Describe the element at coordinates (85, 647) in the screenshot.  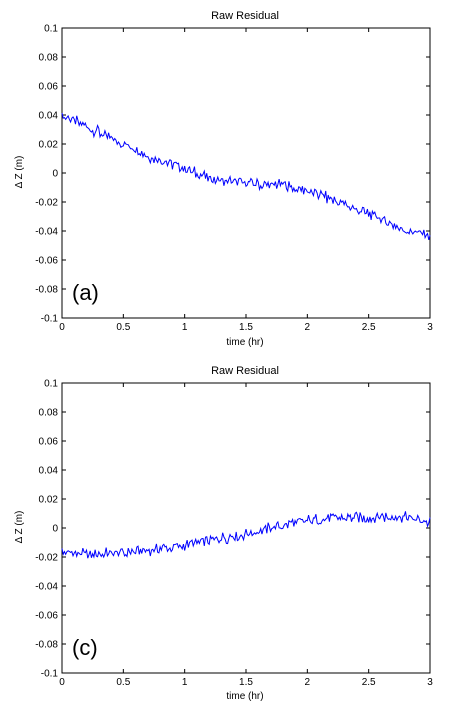
I see `panel-label: (c)` at that location.